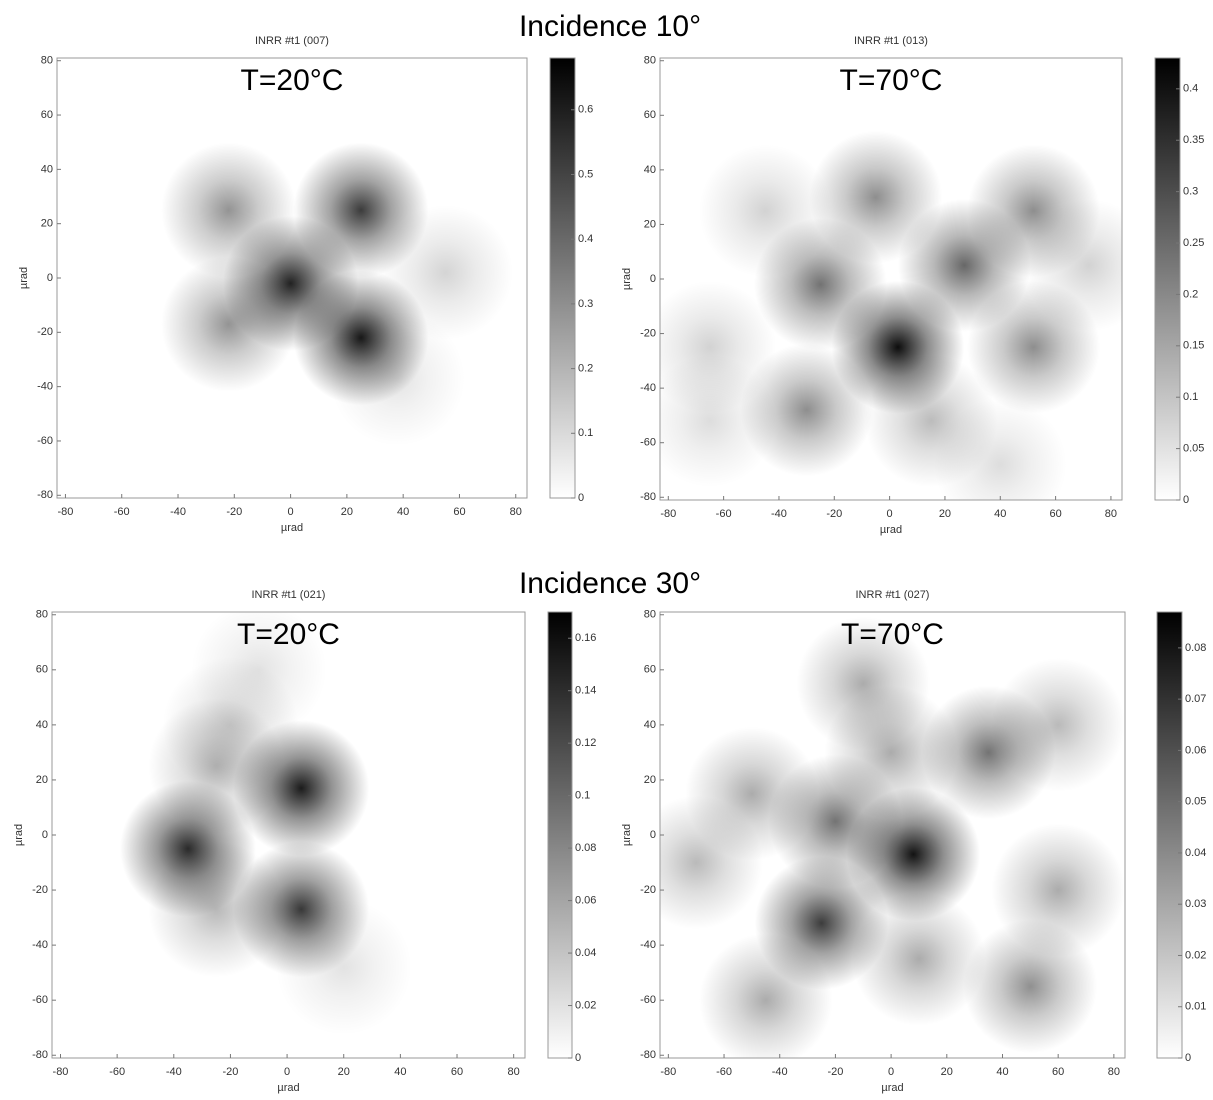 The height and width of the screenshot is (1100, 1213). Describe the element at coordinates (1195, 802) in the screenshot. I see `colorbar-tick-label: 0.05` at that location.